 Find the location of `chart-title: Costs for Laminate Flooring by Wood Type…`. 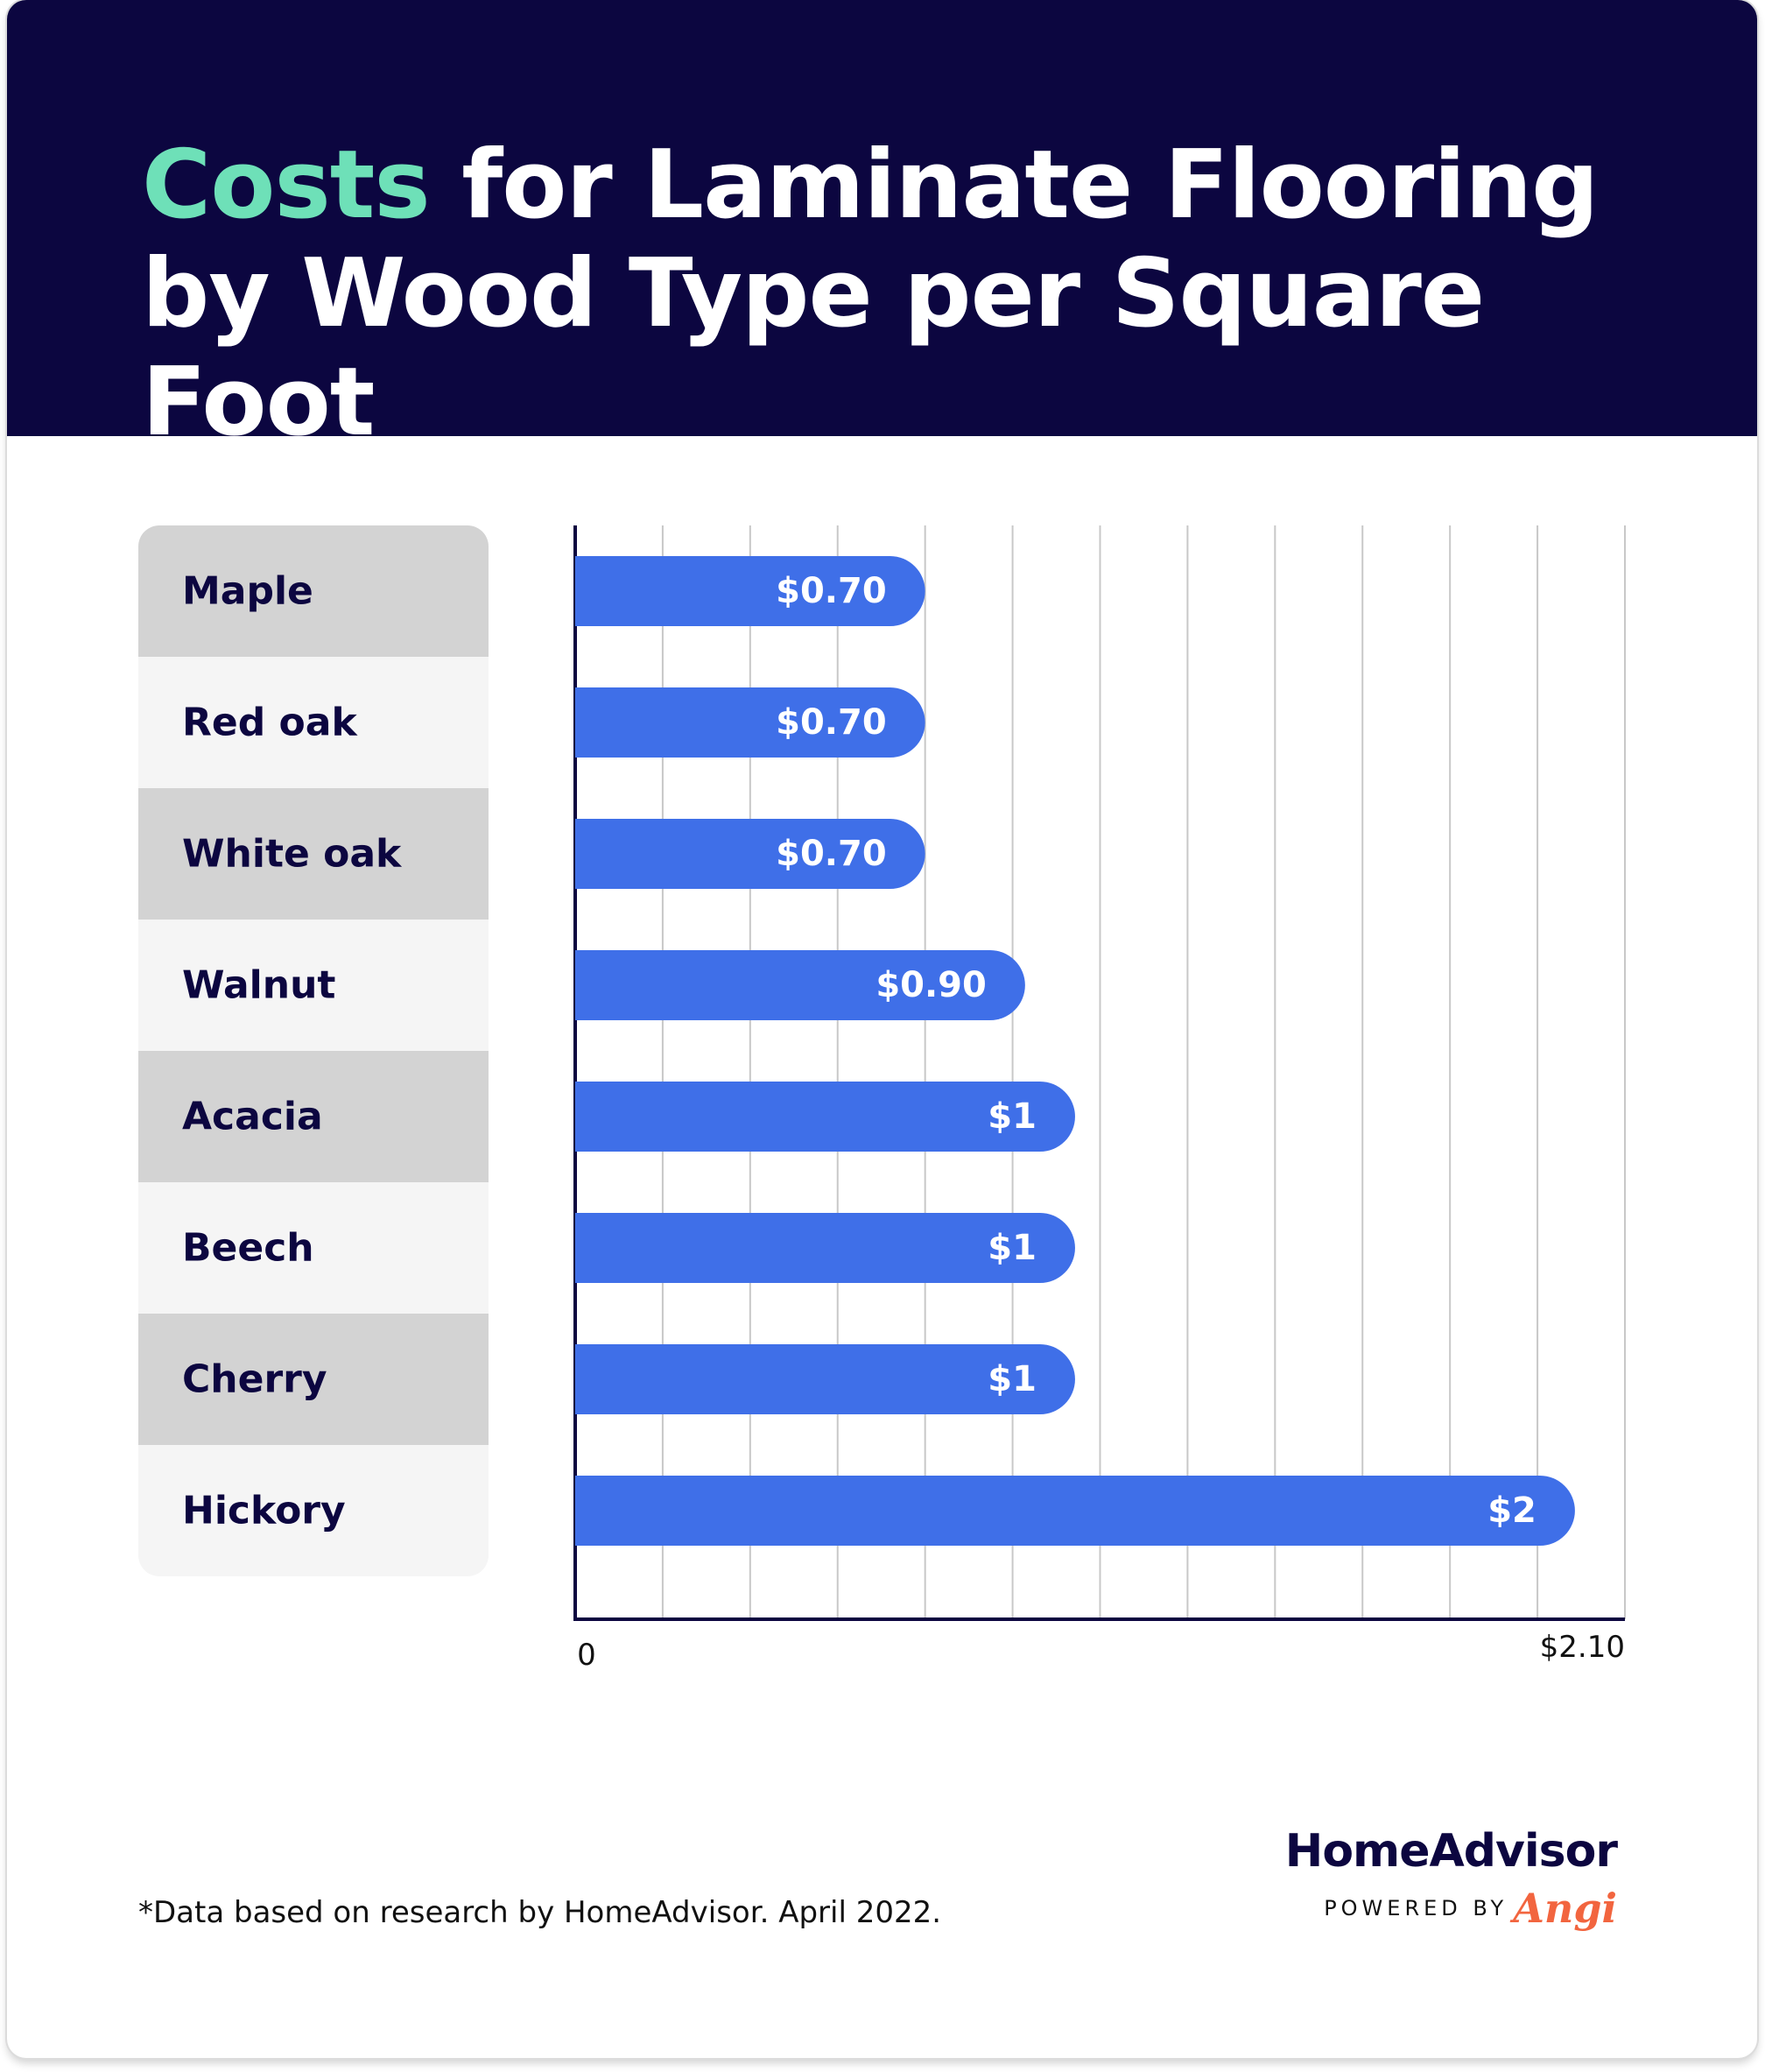

chart-title: Costs for Laminate Flooring by Wood Type… is located at coordinates (921, 294).